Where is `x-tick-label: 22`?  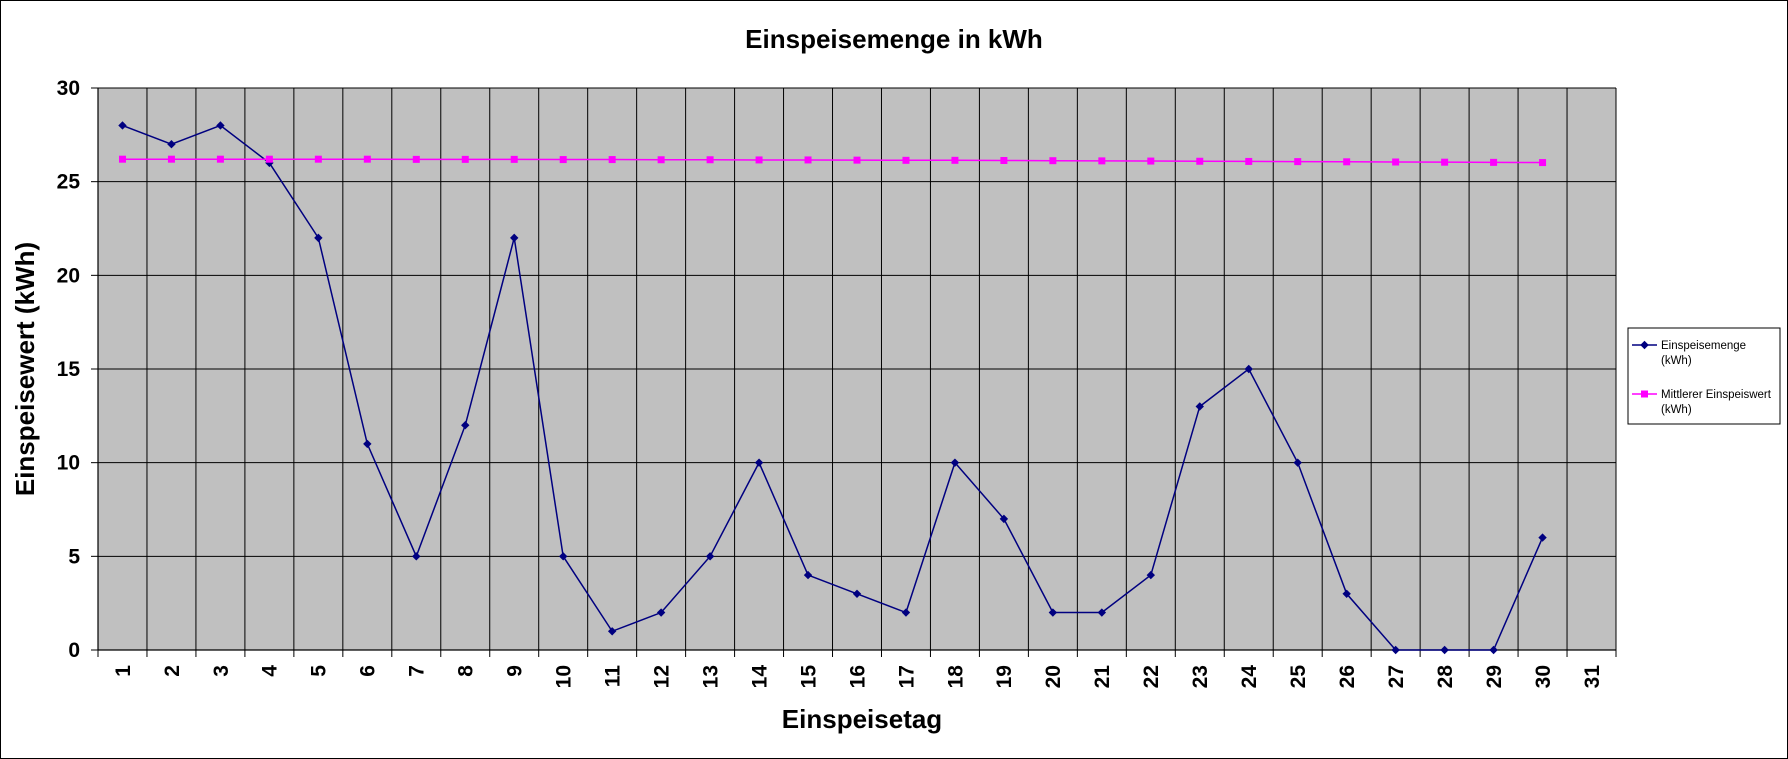
x-tick-label: 22 is located at coordinates (1151, 676).